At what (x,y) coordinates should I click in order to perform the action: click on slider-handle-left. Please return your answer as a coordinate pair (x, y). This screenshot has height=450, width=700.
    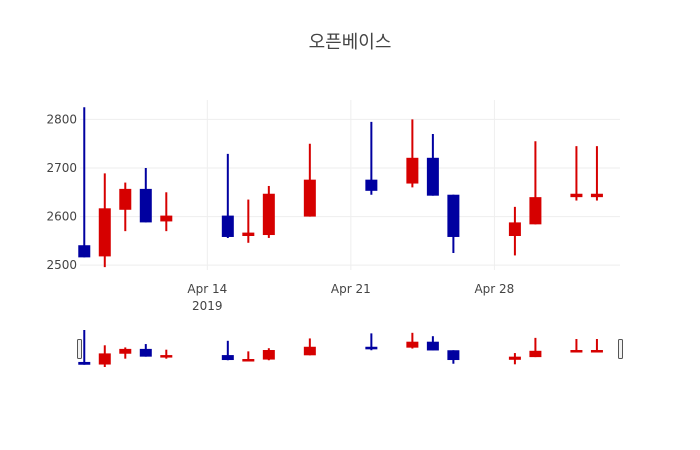
    Looking at the image, I should click on (79, 349).